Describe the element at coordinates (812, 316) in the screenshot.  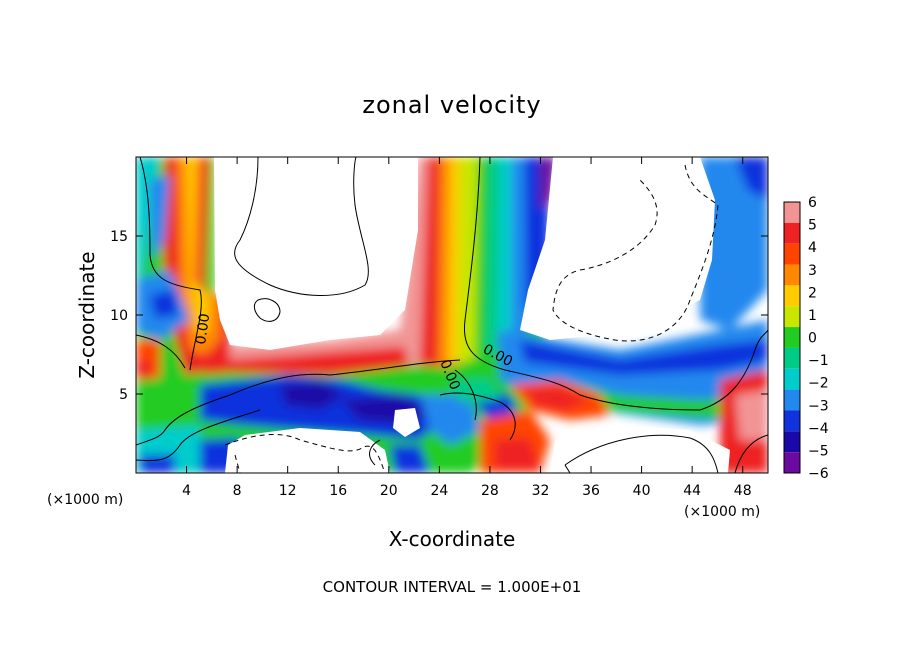
I see `colorbar-label: 1` at that location.